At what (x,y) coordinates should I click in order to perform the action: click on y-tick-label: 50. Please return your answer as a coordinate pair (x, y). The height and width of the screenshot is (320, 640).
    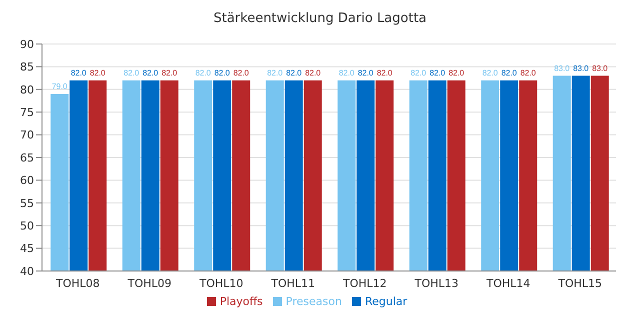
    Looking at the image, I should click on (27, 226).